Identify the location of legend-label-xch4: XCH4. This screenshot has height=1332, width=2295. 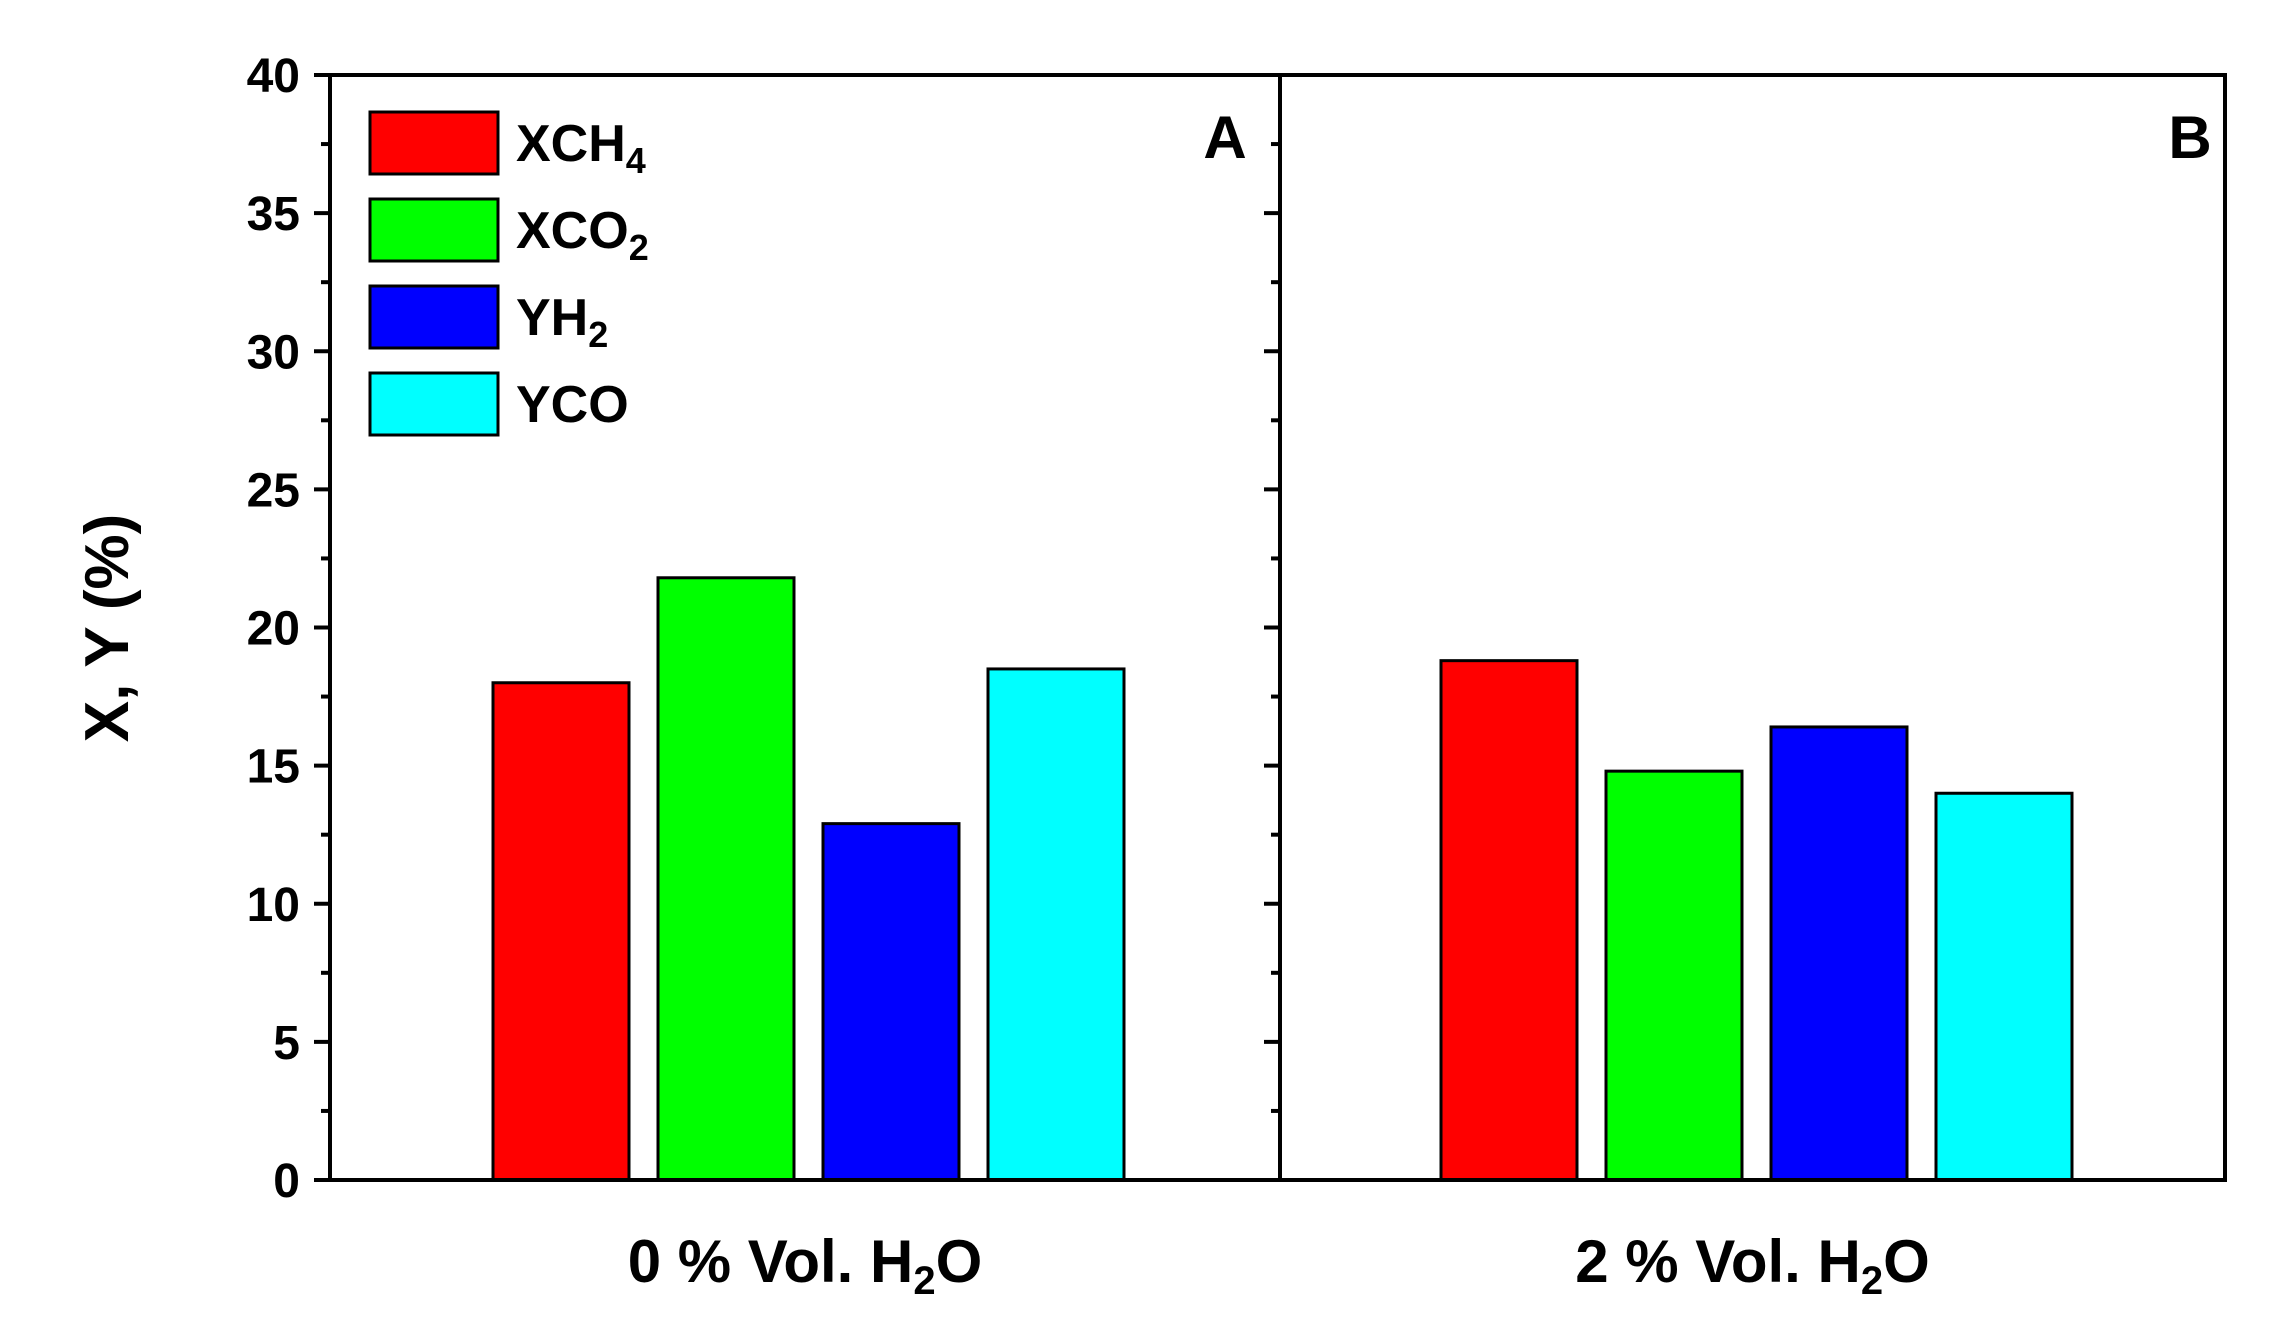
(581, 148).